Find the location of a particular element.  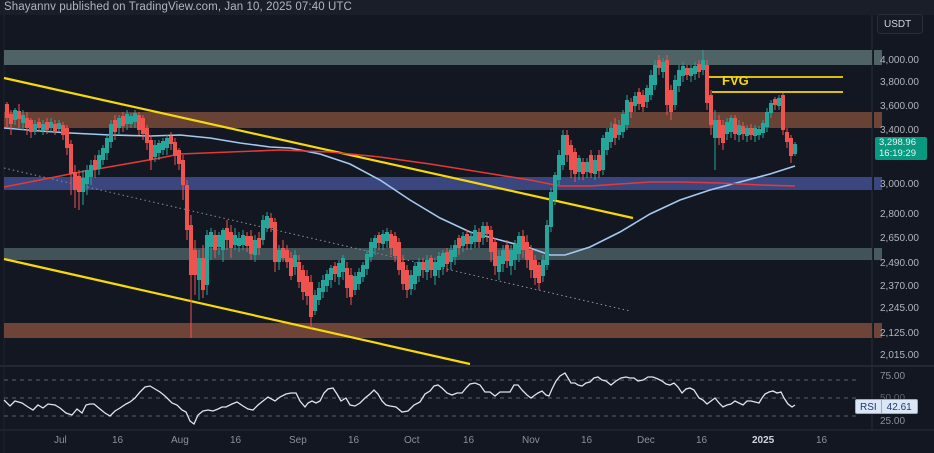

price-tick: 2,370.00 is located at coordinates (899, 286).